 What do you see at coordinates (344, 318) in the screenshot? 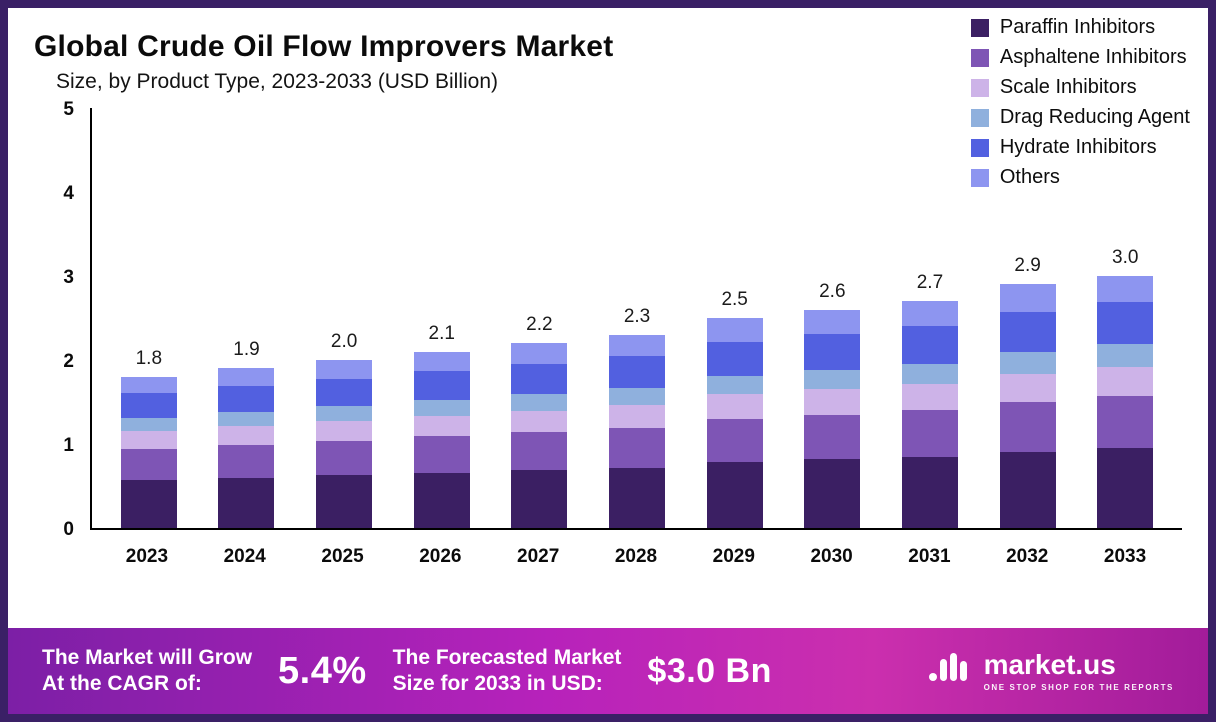
I see `bar-column: 2.0` at bounding box center [344, 318].